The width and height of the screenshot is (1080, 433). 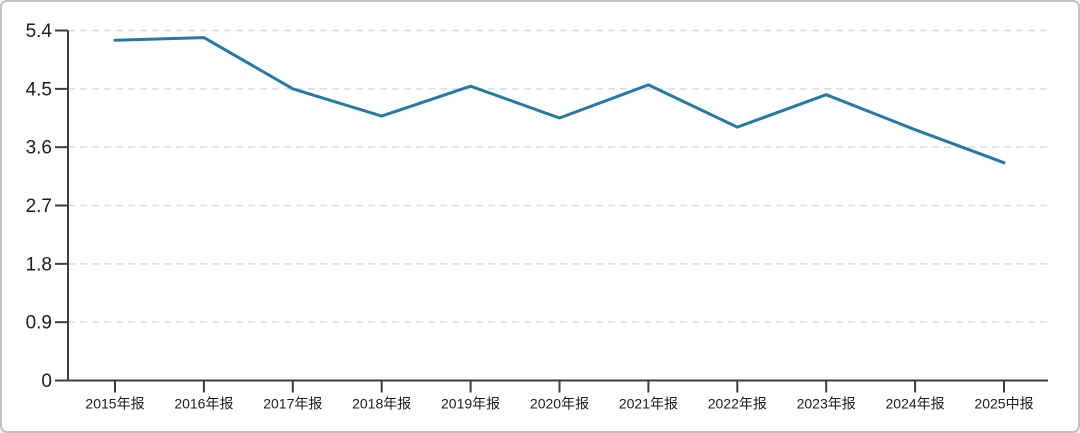 What do you see at coordinates (39, 31) in the screenshot?
I see `y-axis-label: 5.4` at bounding box center [39, 31].